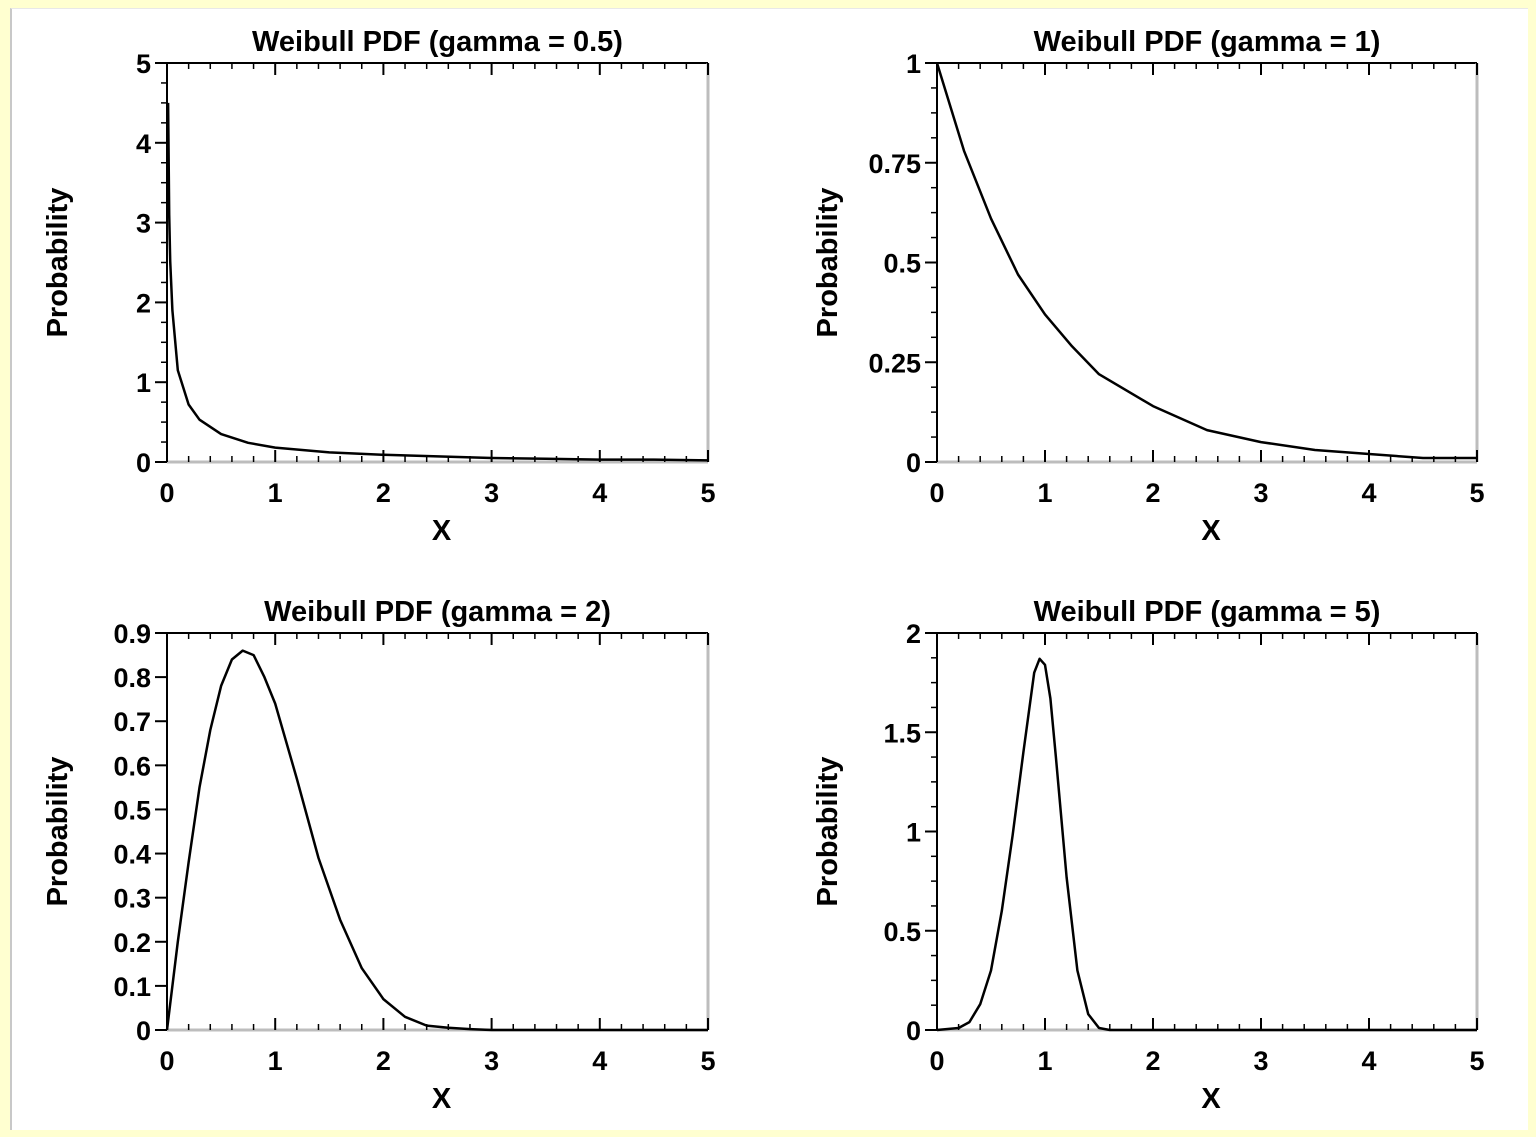  Describe the element at coordinates (437, 42) in the screenshot. I see `chart-title: Weibull PDF (gamma = 0.5)` at that location.